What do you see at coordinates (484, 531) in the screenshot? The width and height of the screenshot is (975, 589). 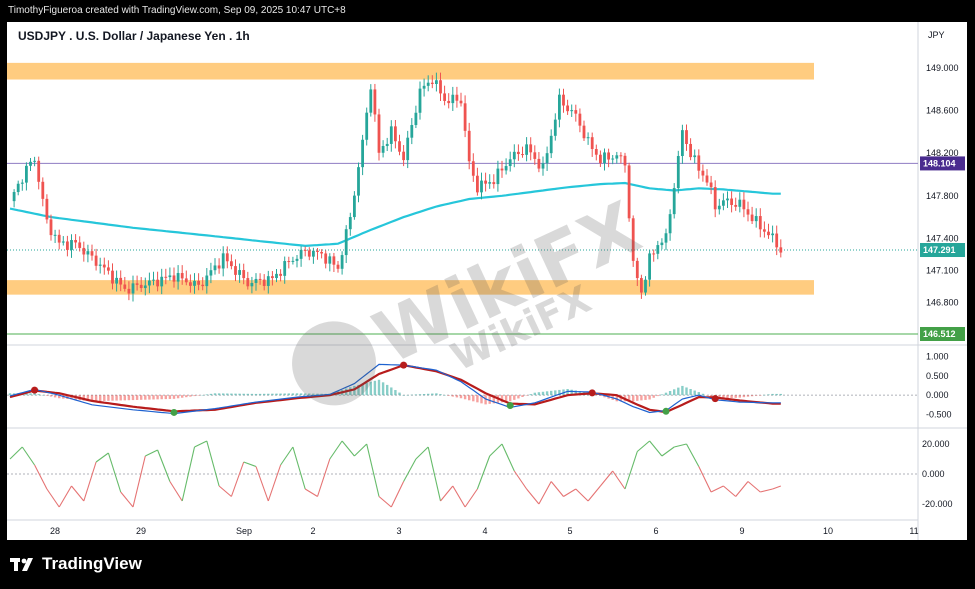 I see `time-axis: 28 29 Sep 2 3 4 5 6 9 10 11` at bounding box center [484, 531].